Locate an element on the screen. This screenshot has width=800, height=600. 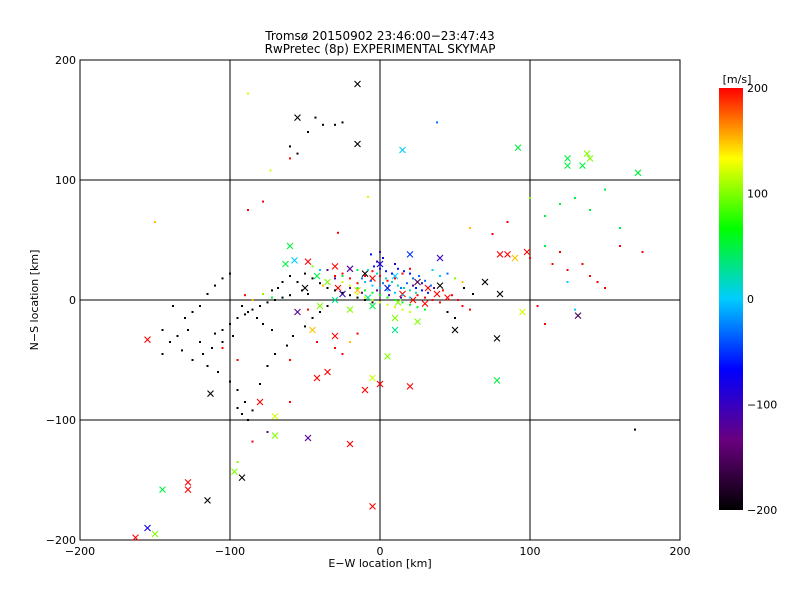
x-axis-label: E−W location [km] is located at coordinates (379, 563).